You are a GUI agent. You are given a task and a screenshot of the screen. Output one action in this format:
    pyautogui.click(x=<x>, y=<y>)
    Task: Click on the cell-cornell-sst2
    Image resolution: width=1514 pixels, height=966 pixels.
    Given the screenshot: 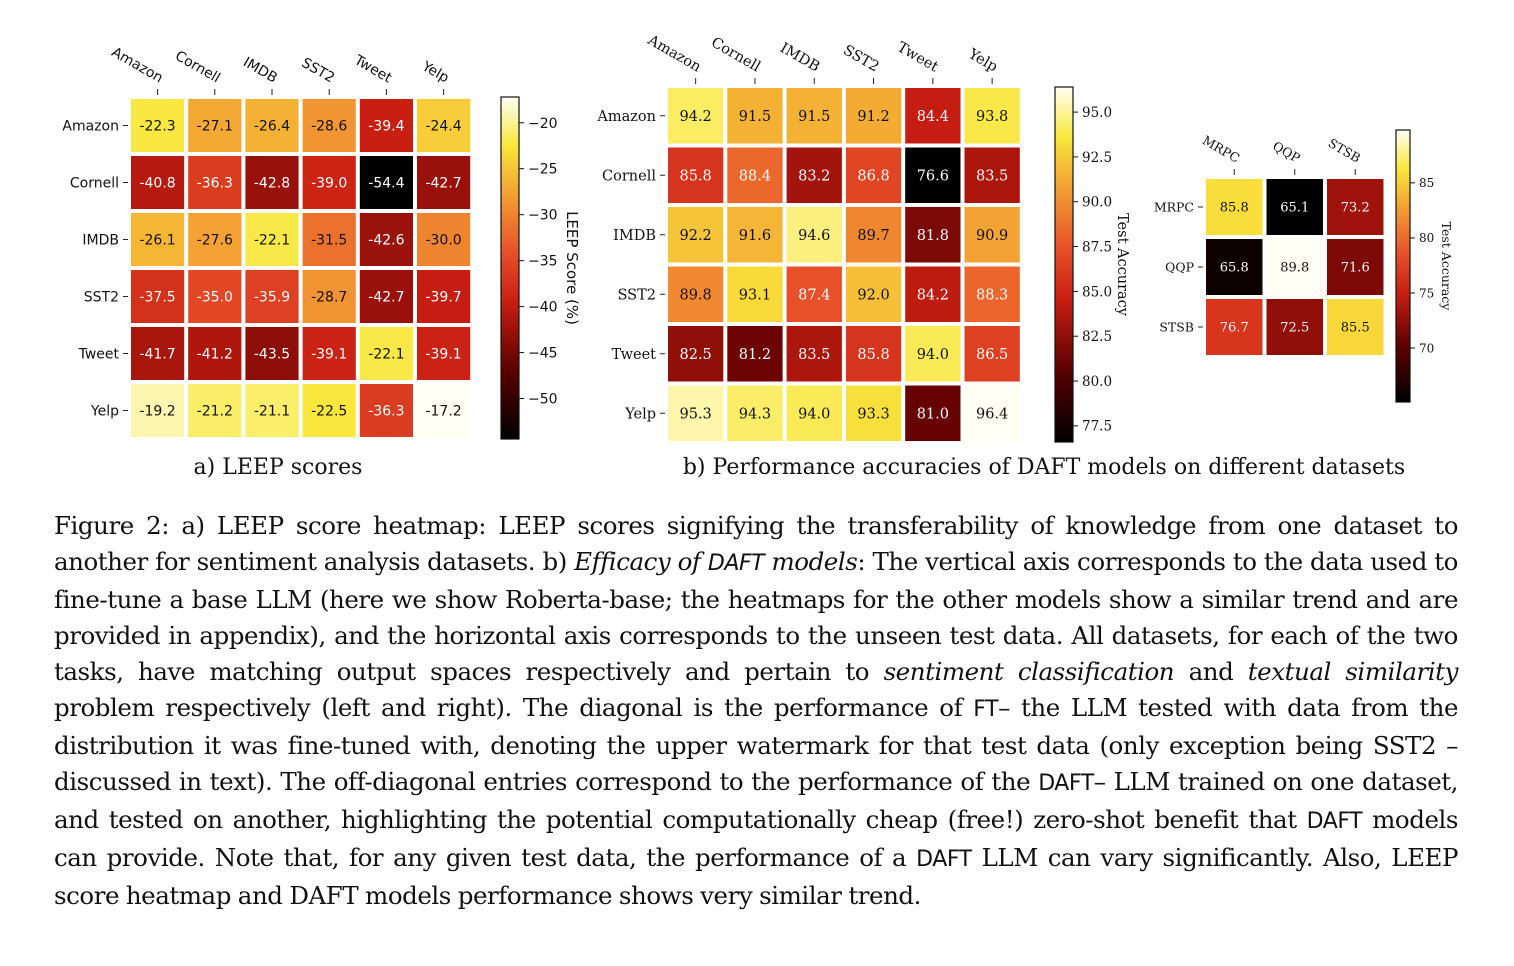 What is the action you would take?
    pyautogui.click(x=873, y=175)
    